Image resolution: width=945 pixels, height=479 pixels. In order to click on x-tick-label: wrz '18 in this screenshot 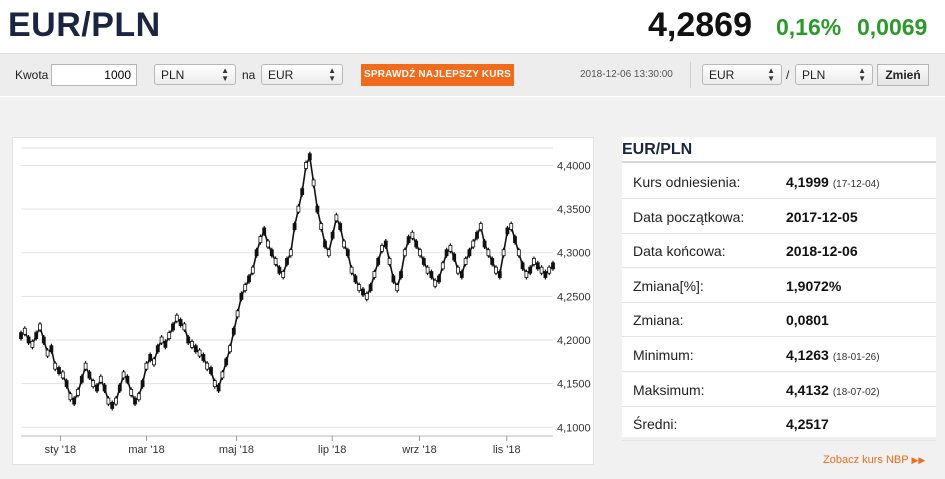, I will do `click(419, 450)`.